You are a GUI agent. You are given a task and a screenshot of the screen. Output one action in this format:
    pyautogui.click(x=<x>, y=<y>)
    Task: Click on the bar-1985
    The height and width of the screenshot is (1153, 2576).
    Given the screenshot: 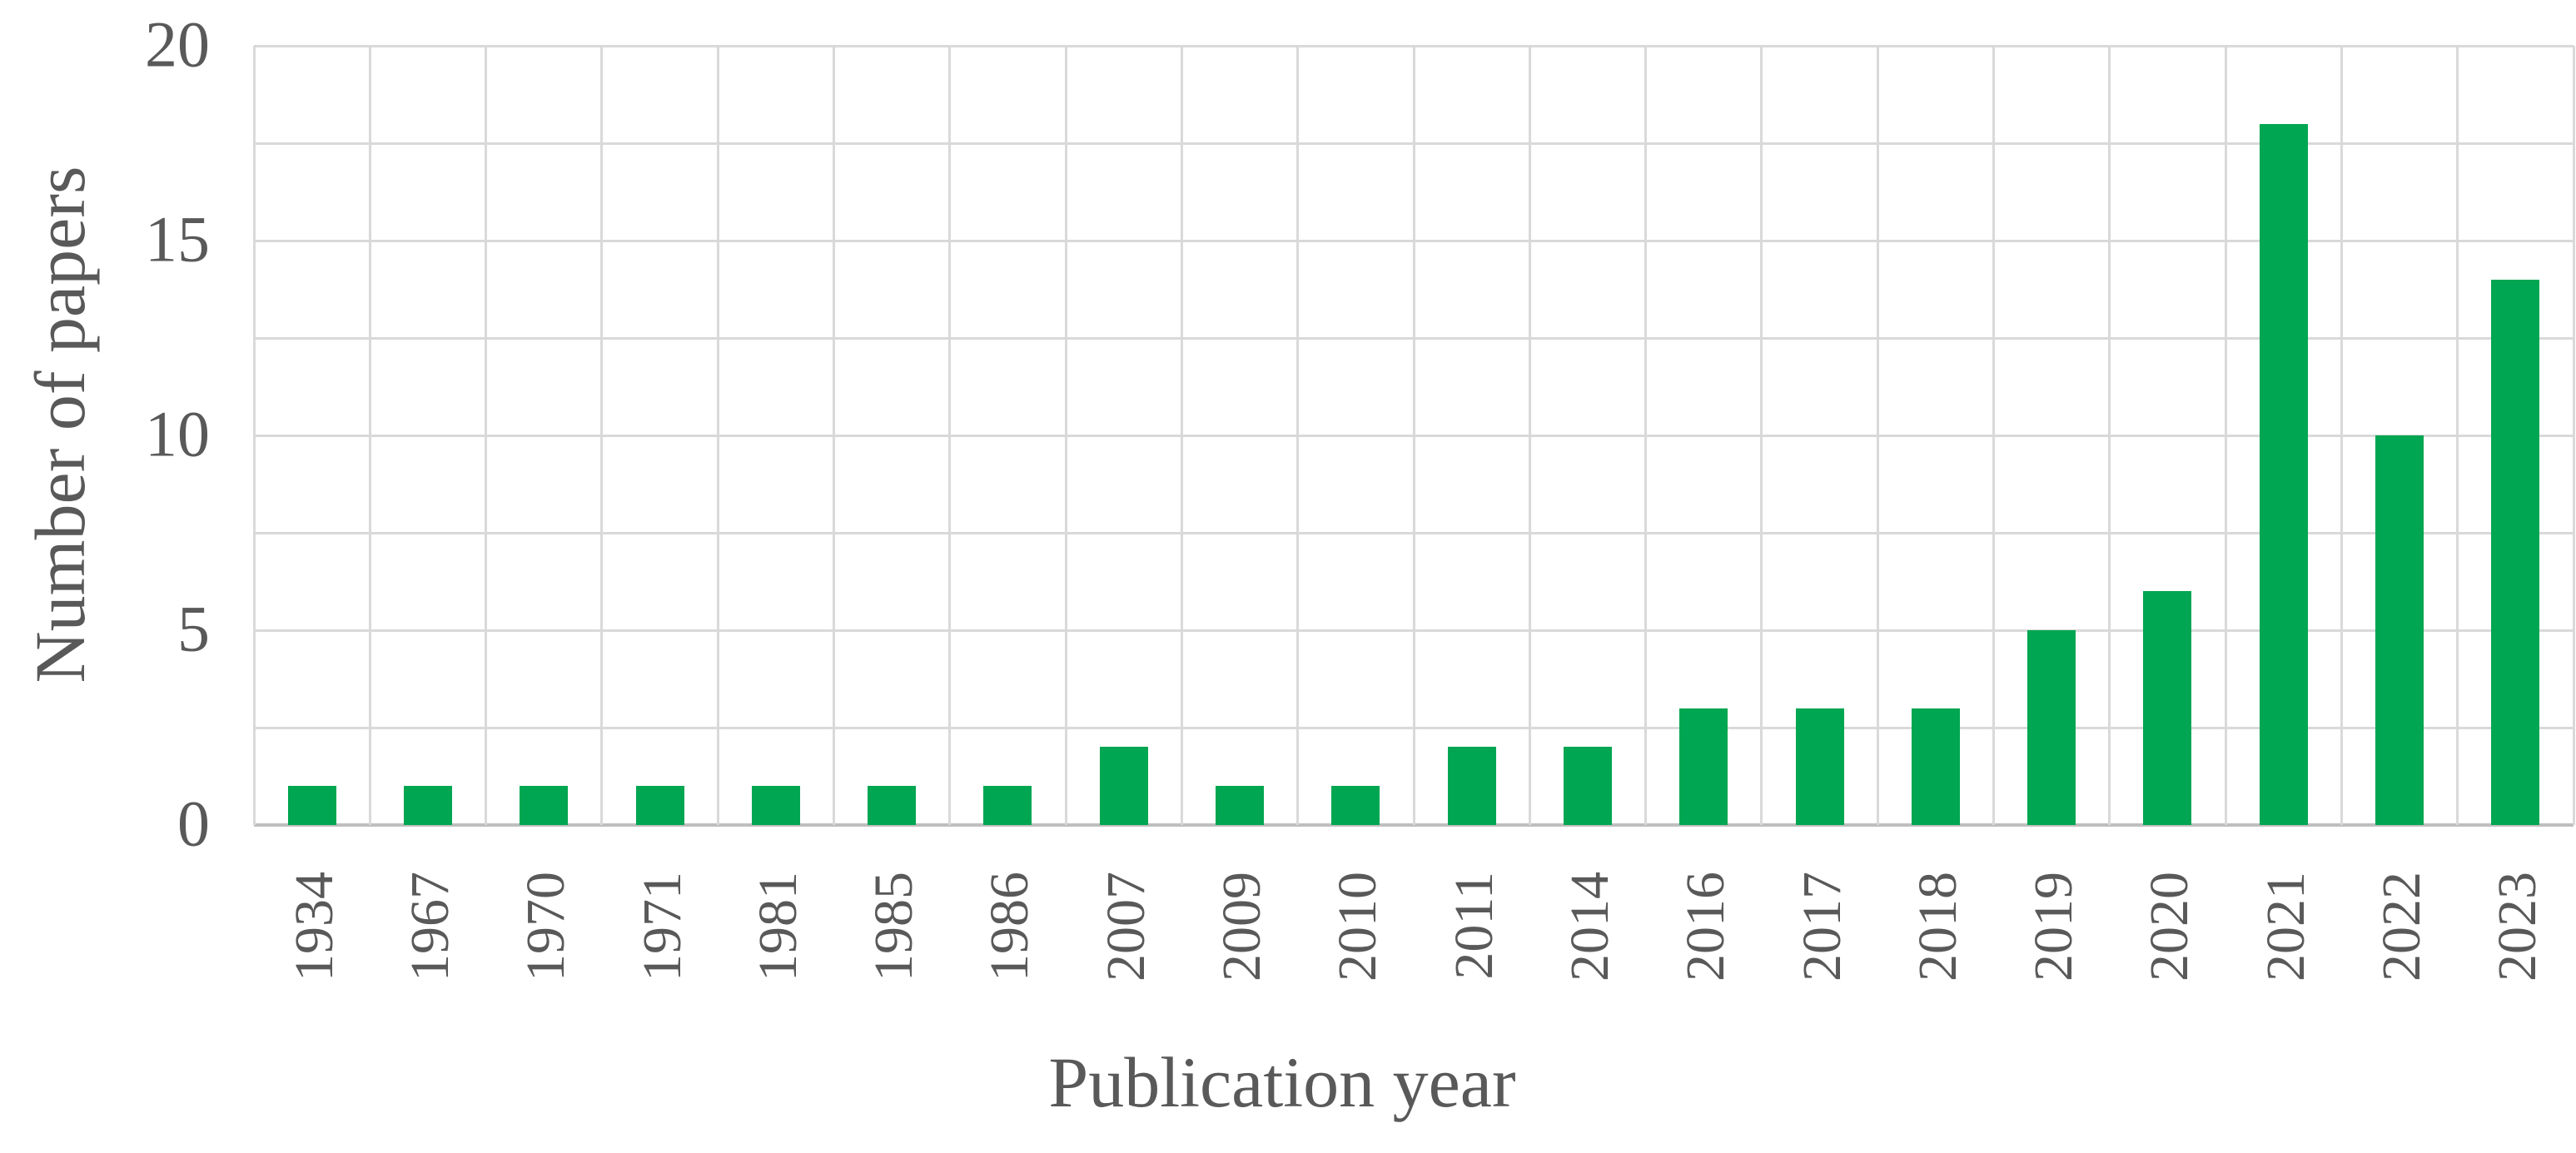 What is the action you would take?
    pyautogui.click(x=892, y=805)
    